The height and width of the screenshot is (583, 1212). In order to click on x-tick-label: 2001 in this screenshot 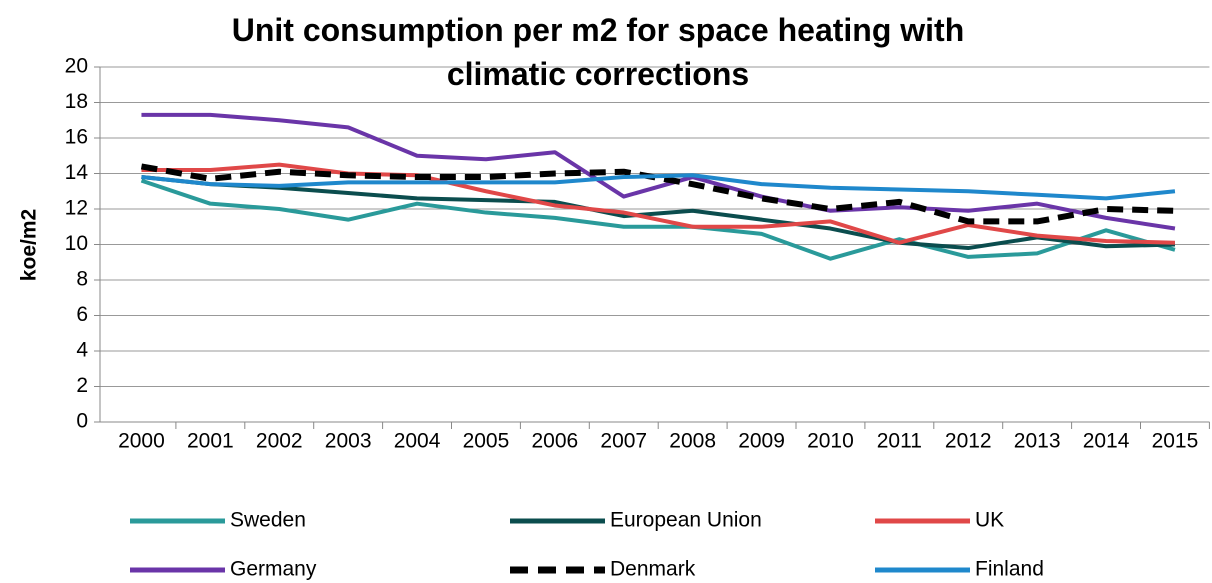, I will do `click(210, 441)`.